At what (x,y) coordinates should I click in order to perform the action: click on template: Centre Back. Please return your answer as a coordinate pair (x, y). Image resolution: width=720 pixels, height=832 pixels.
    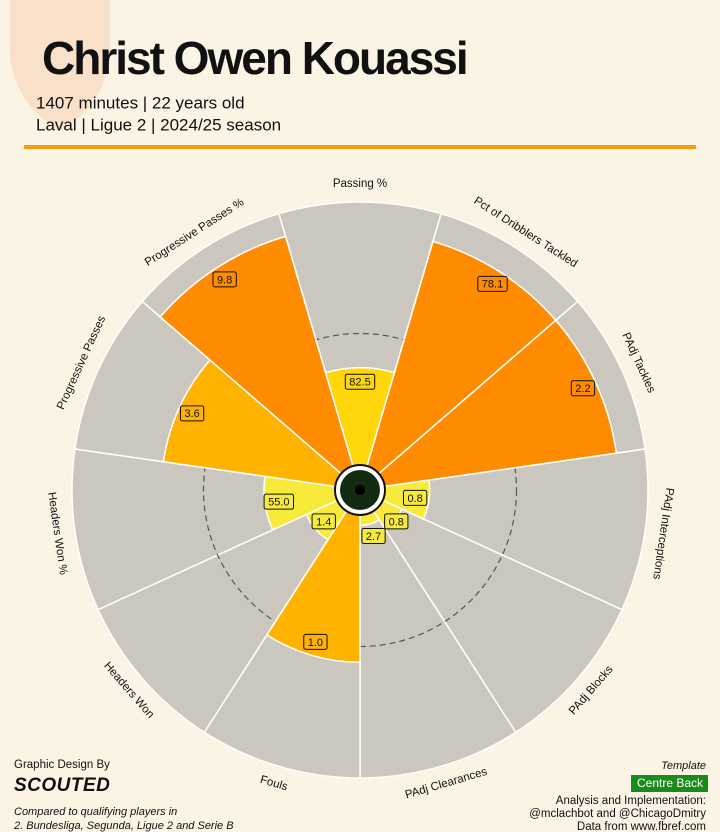
    Looking at the image, I should click on (670, 783).